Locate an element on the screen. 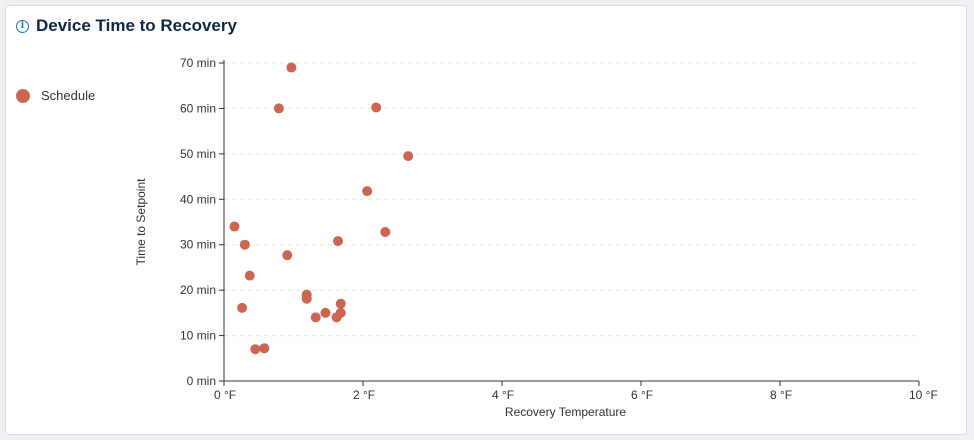 The height and width of the screenshot is (440, 974). y-tick-label: 10 min is located at coordinates (198, 336).